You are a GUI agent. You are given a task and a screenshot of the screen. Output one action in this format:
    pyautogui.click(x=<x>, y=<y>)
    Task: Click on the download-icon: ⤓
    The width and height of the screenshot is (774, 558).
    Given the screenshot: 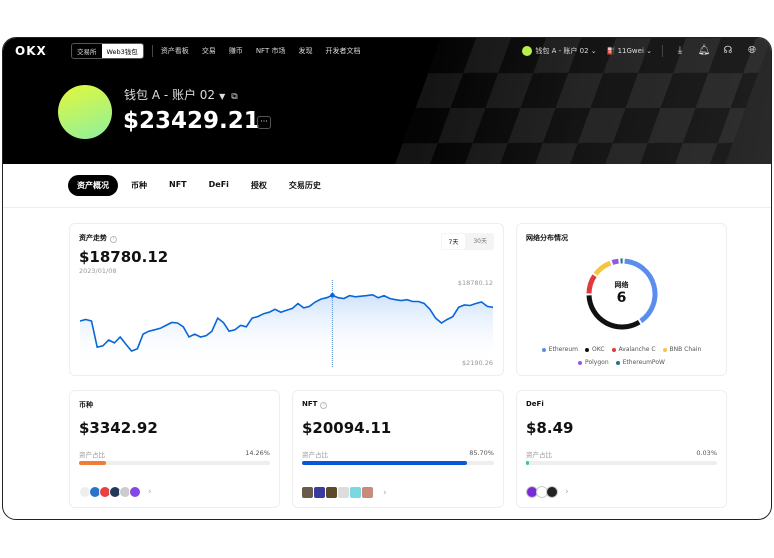 What is the action you would take?
    pyautogui.click(x=680, y=50)
    